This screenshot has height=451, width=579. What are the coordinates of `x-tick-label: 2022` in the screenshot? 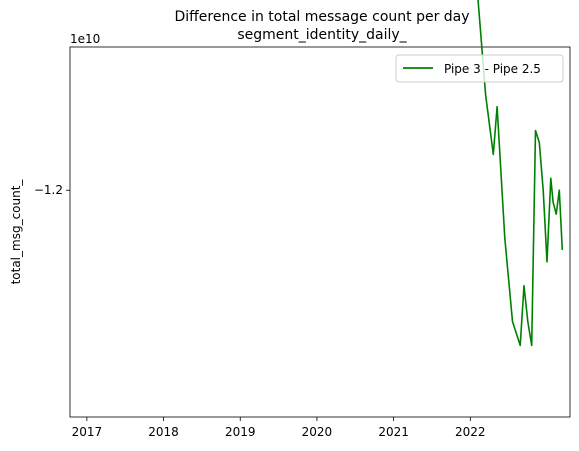 It's located at (470, 432).